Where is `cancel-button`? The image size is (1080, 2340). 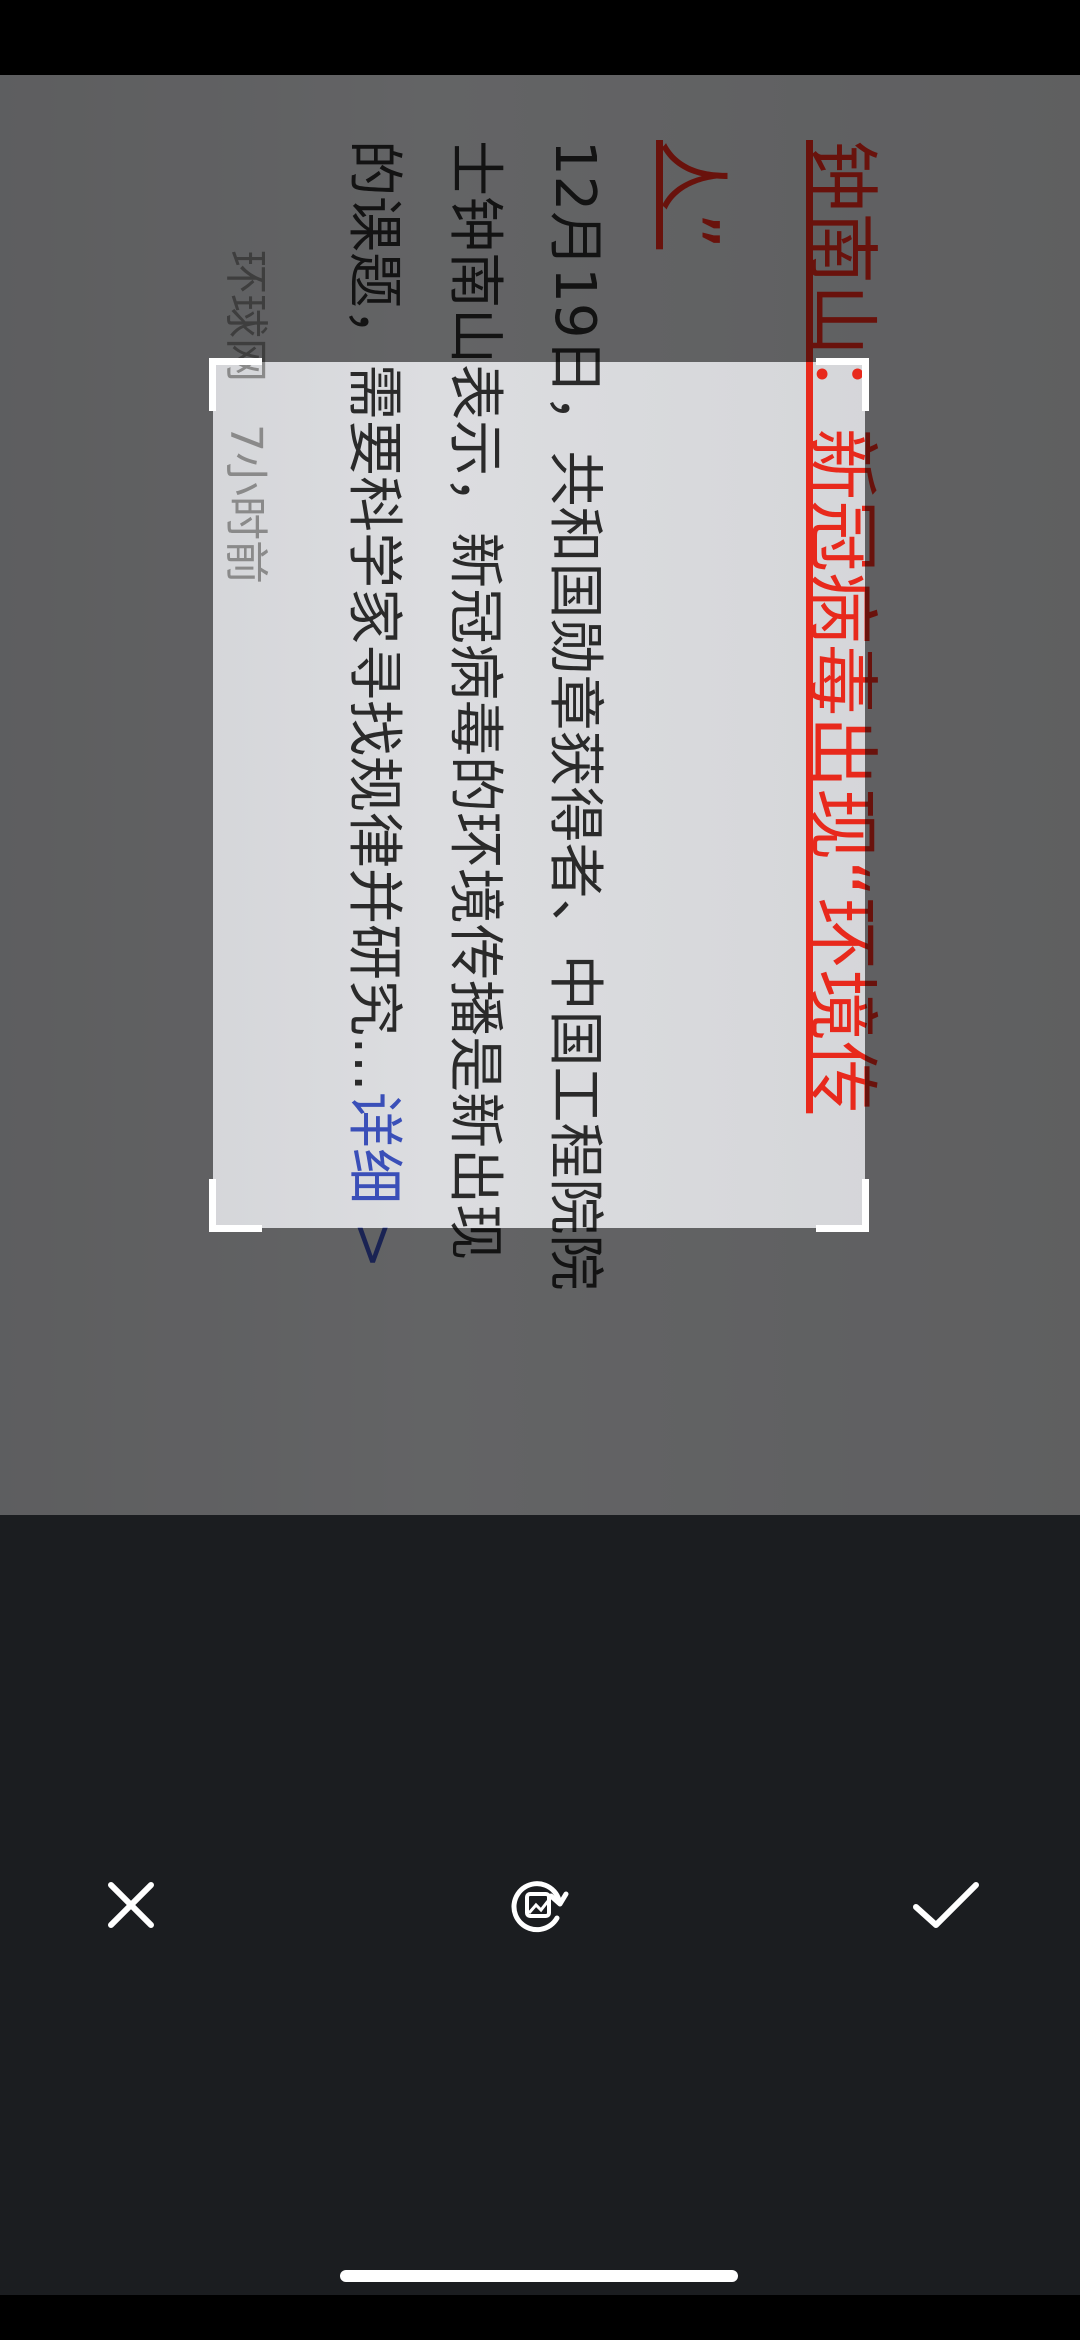
cancel-button is located at coordinates (131, 1905).